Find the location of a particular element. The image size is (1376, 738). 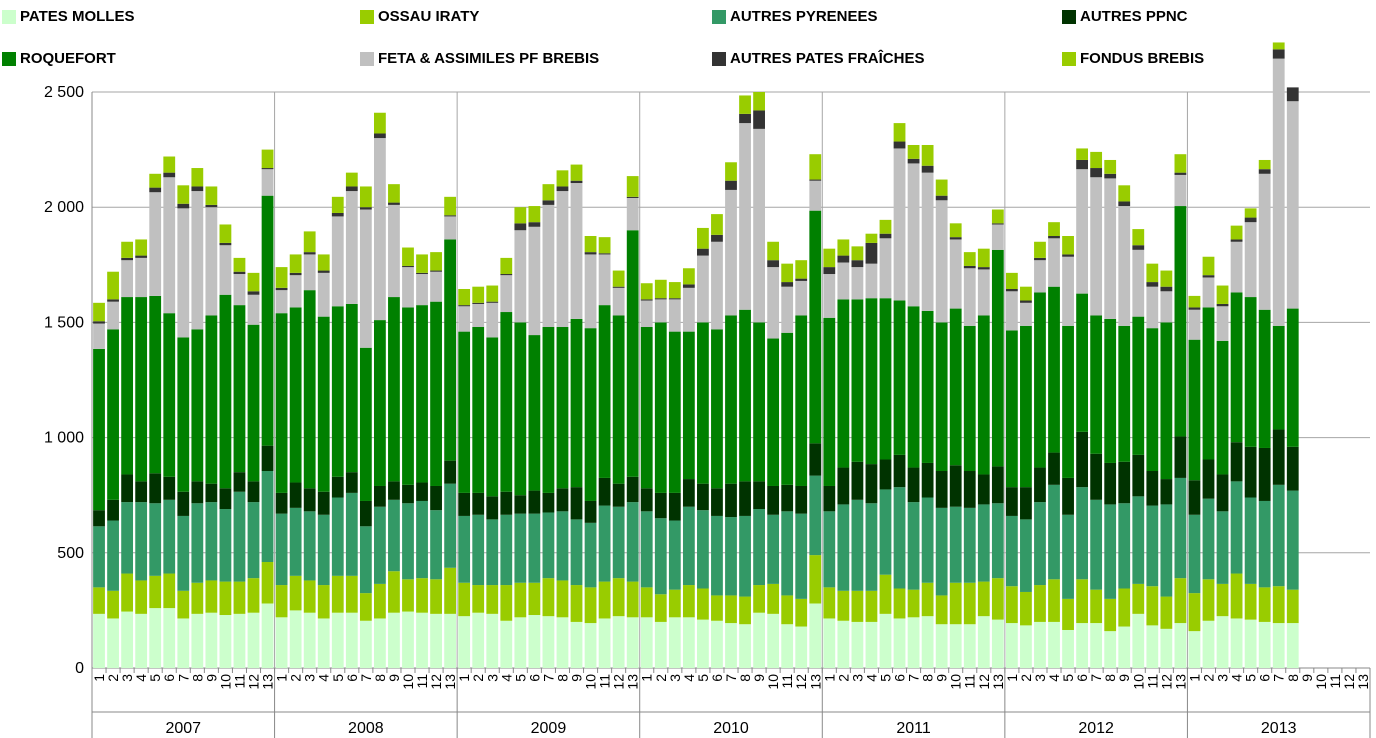

x-tick-label: 8 is located at coordinates (562, 678).